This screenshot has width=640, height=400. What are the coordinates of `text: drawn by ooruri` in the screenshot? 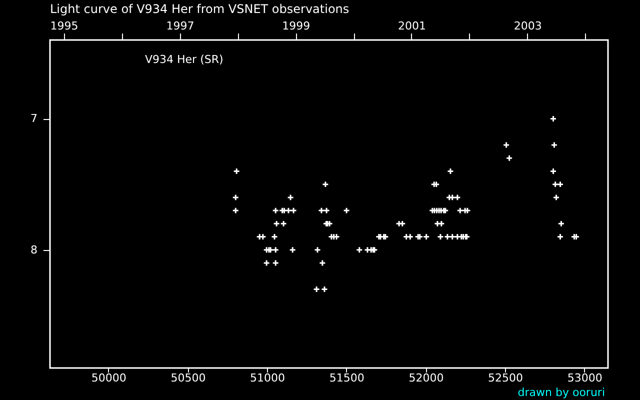 It's located at (561, 392).